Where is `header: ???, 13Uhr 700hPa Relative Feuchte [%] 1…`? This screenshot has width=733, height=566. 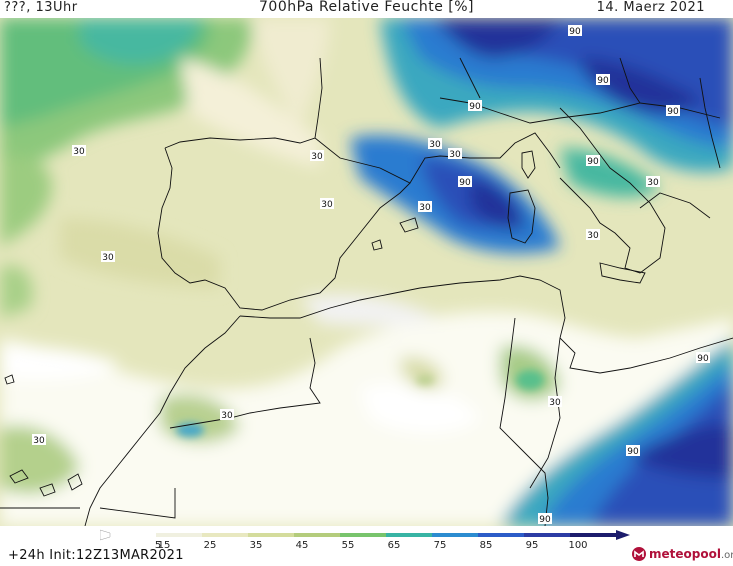 header: ???, 13Uhr 700hPa Relative Feuchte [%] 1… is located at coordinates (366, 9).